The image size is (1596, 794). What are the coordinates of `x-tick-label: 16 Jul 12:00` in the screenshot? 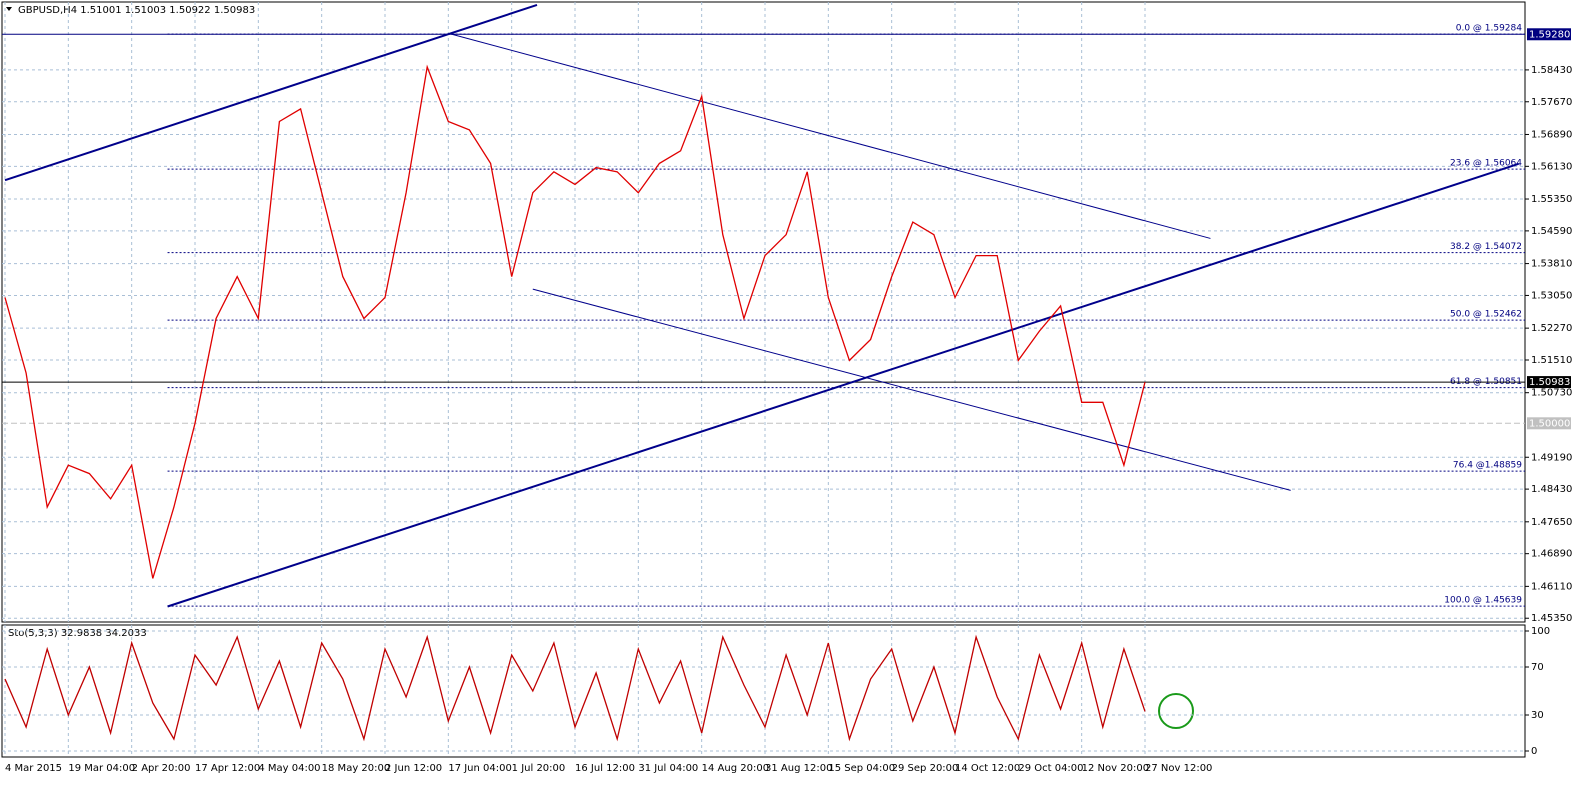 It's located at (605, 768).